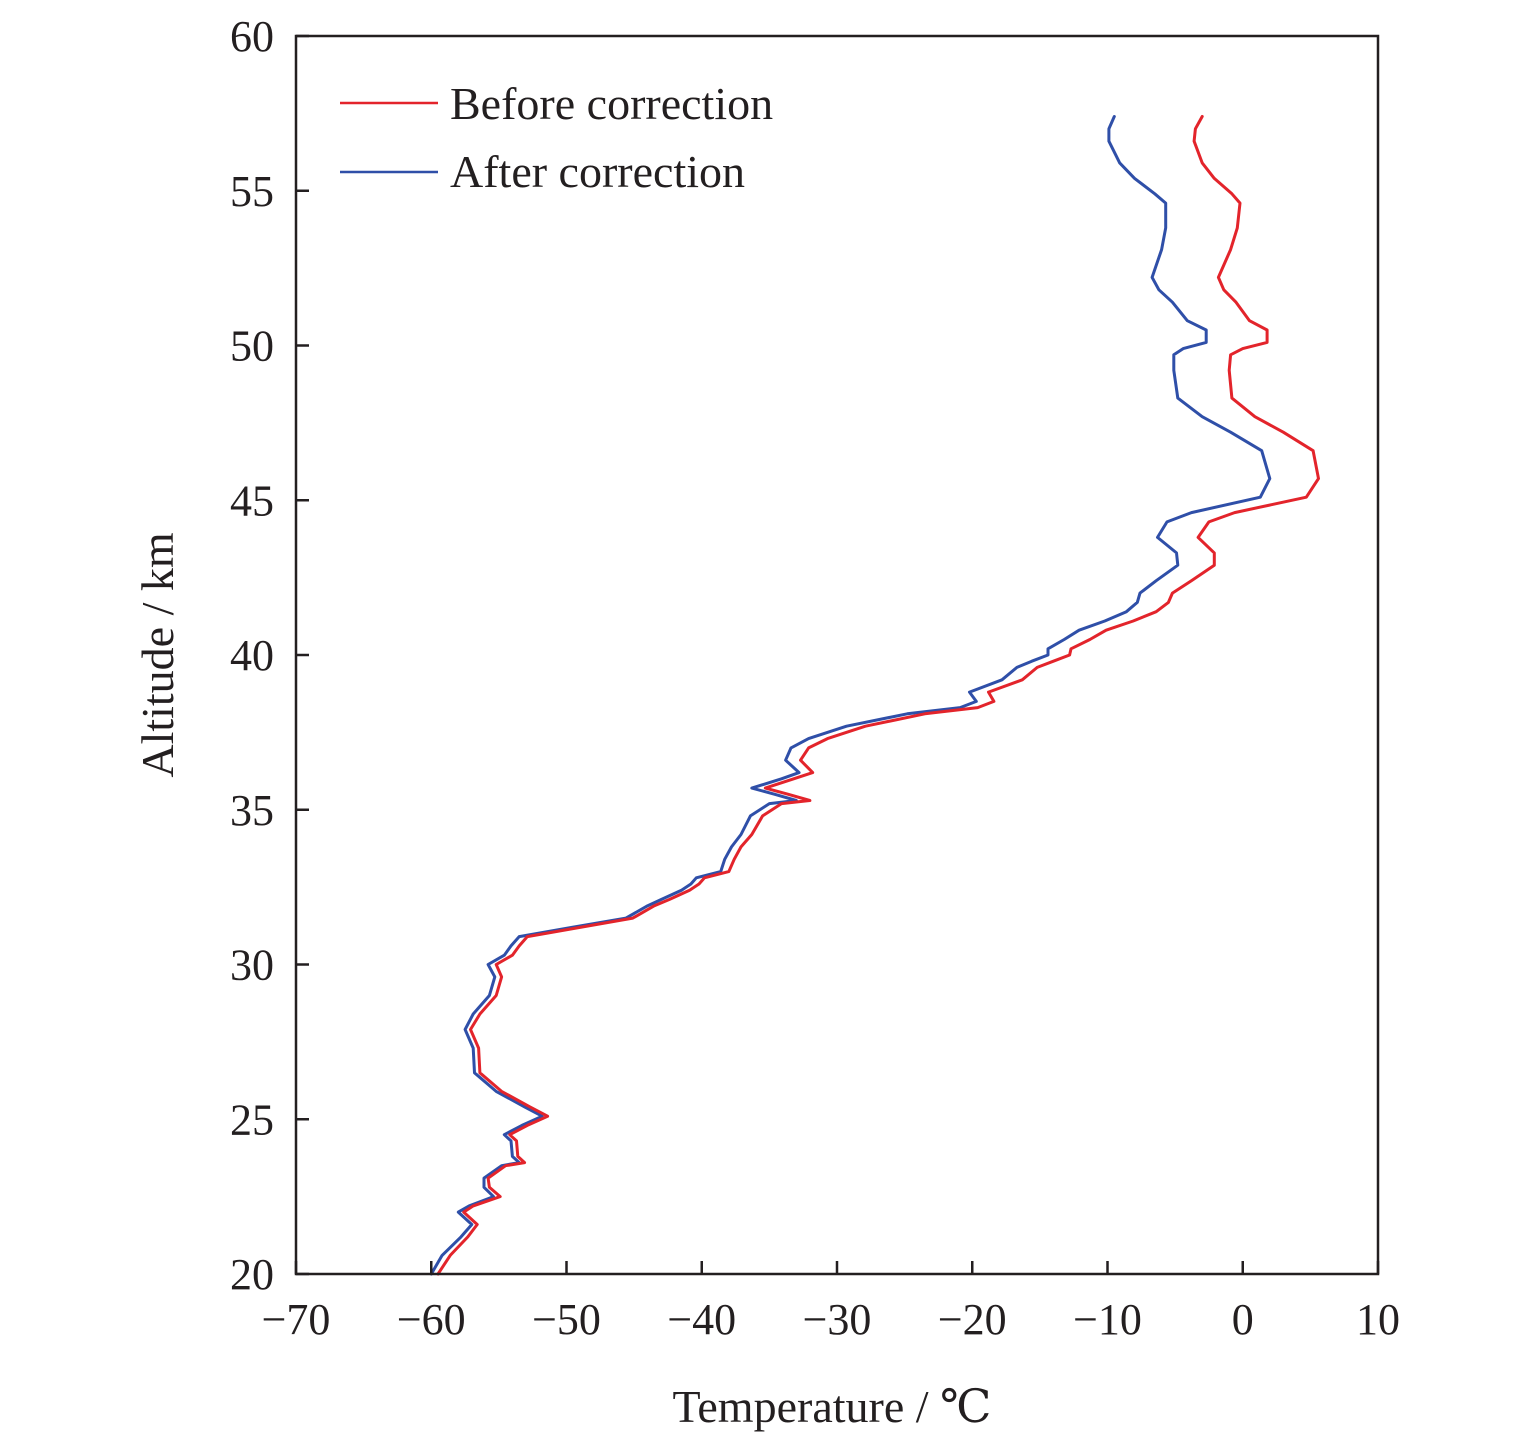 The image size is (1535, 1441). Describe the element at coordinates (837, 1319) in the screenshot. I see `x-tick-label: −30` at that location.